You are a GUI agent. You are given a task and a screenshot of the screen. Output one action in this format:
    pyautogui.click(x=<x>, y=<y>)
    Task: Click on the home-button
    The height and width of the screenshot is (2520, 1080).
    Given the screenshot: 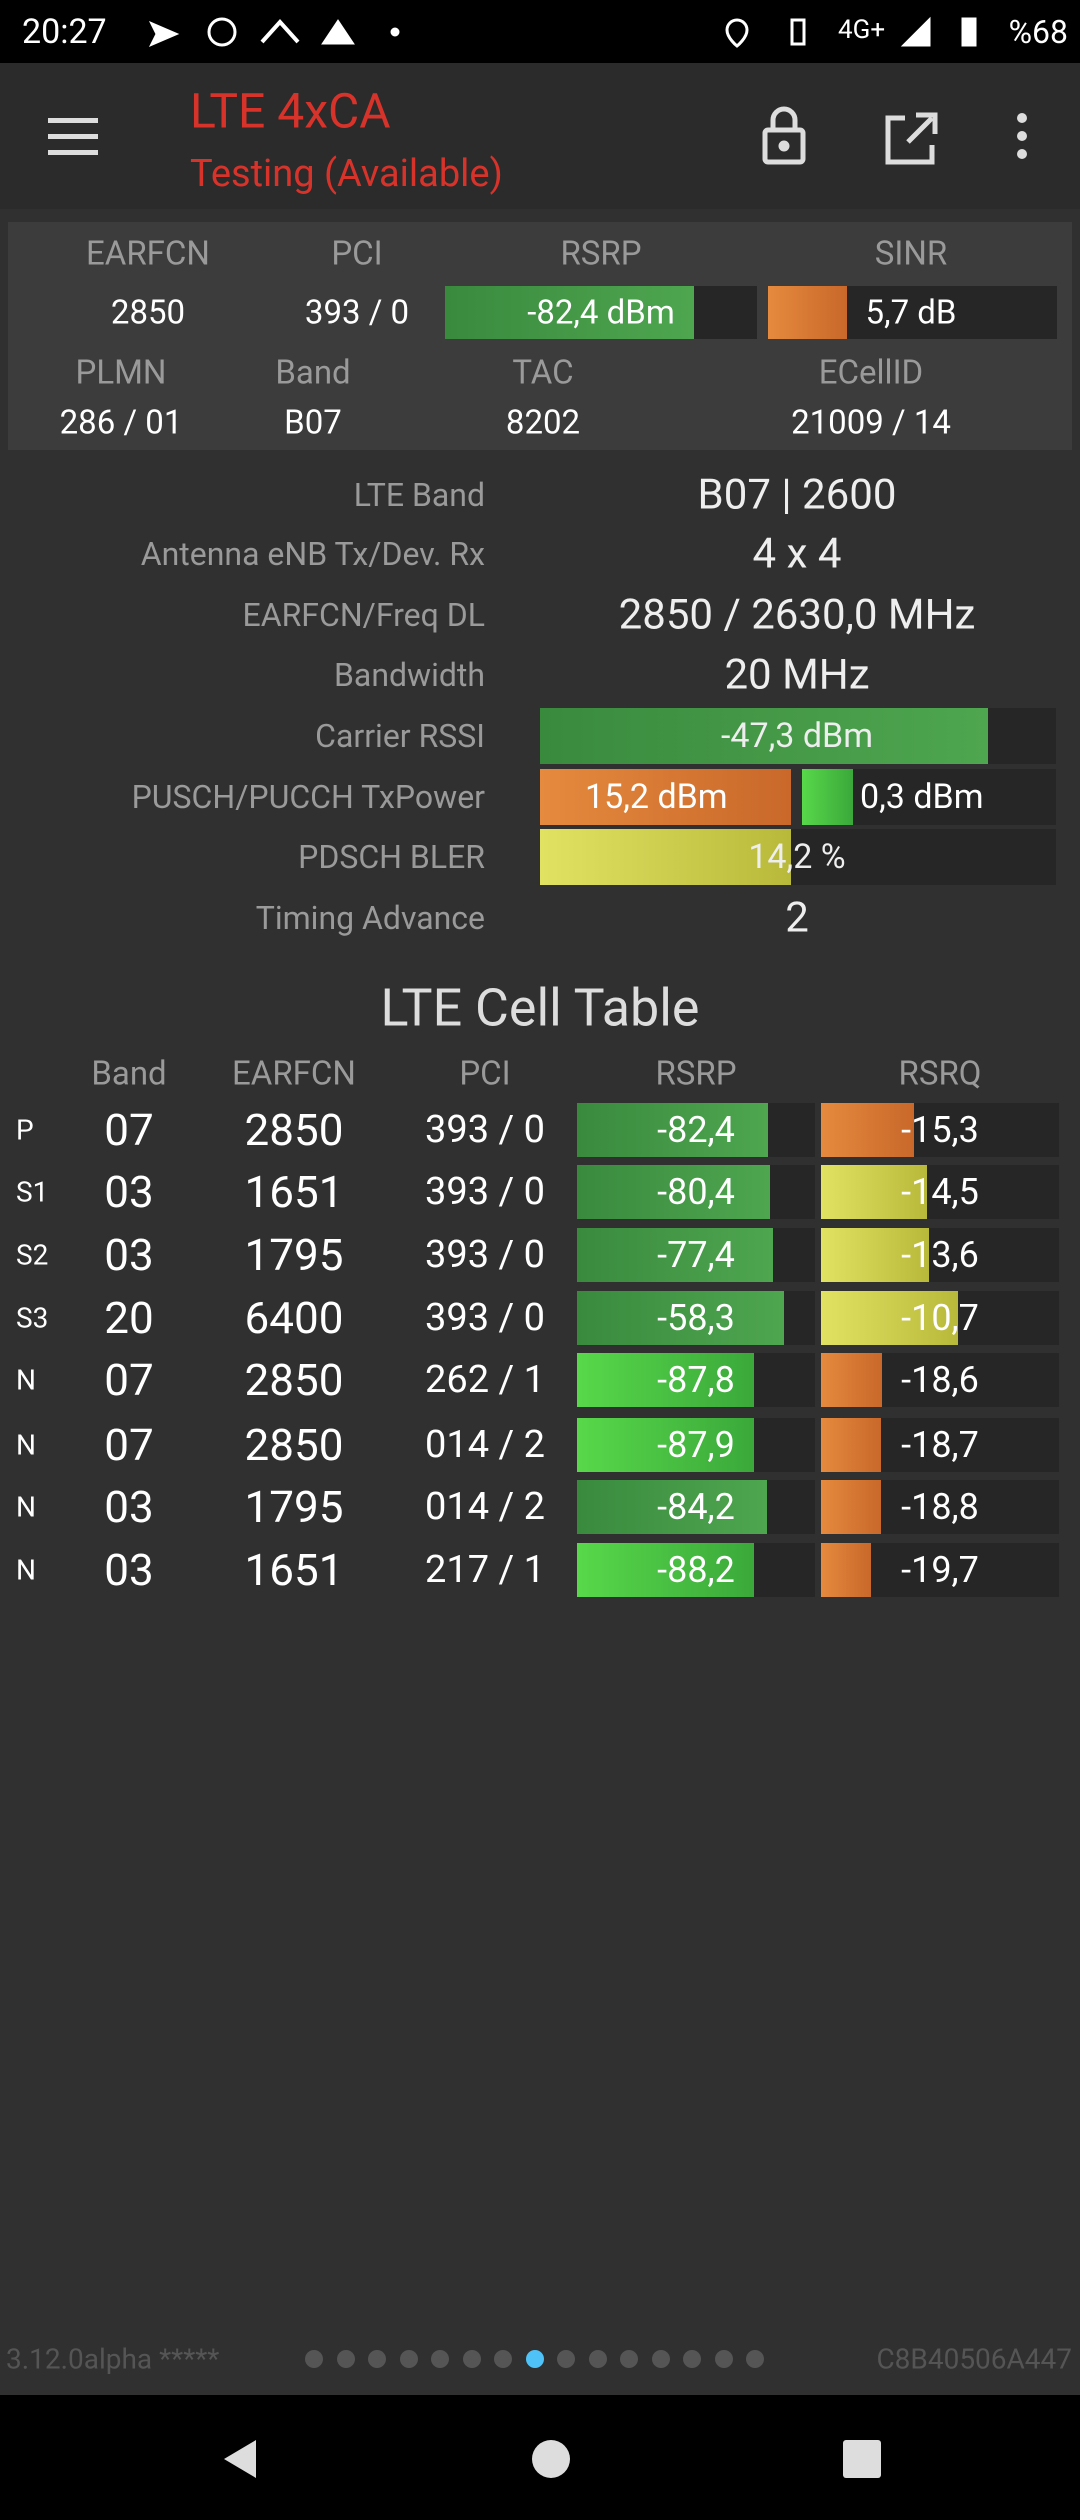 What is the action you would take?
    pyautogui.click(x=551, y=2459)
    